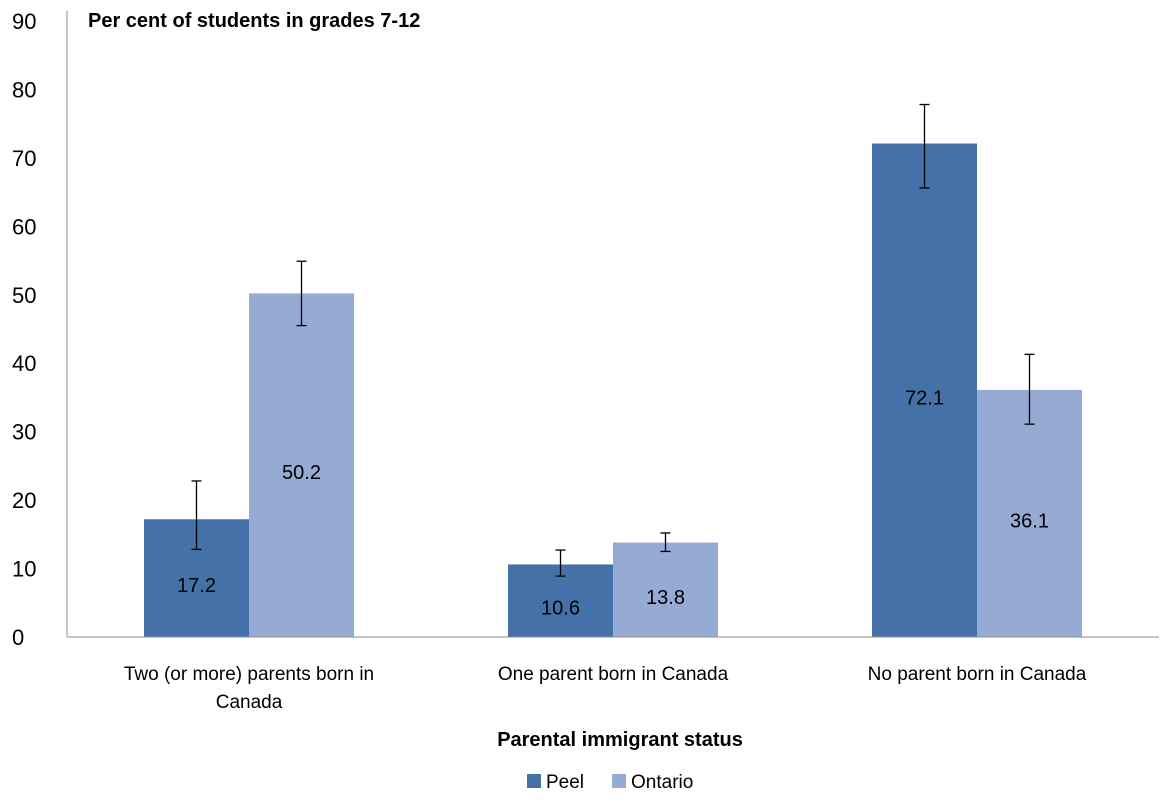  I want to click on x-category-label: One parent born in Canada, so click(613, 674).